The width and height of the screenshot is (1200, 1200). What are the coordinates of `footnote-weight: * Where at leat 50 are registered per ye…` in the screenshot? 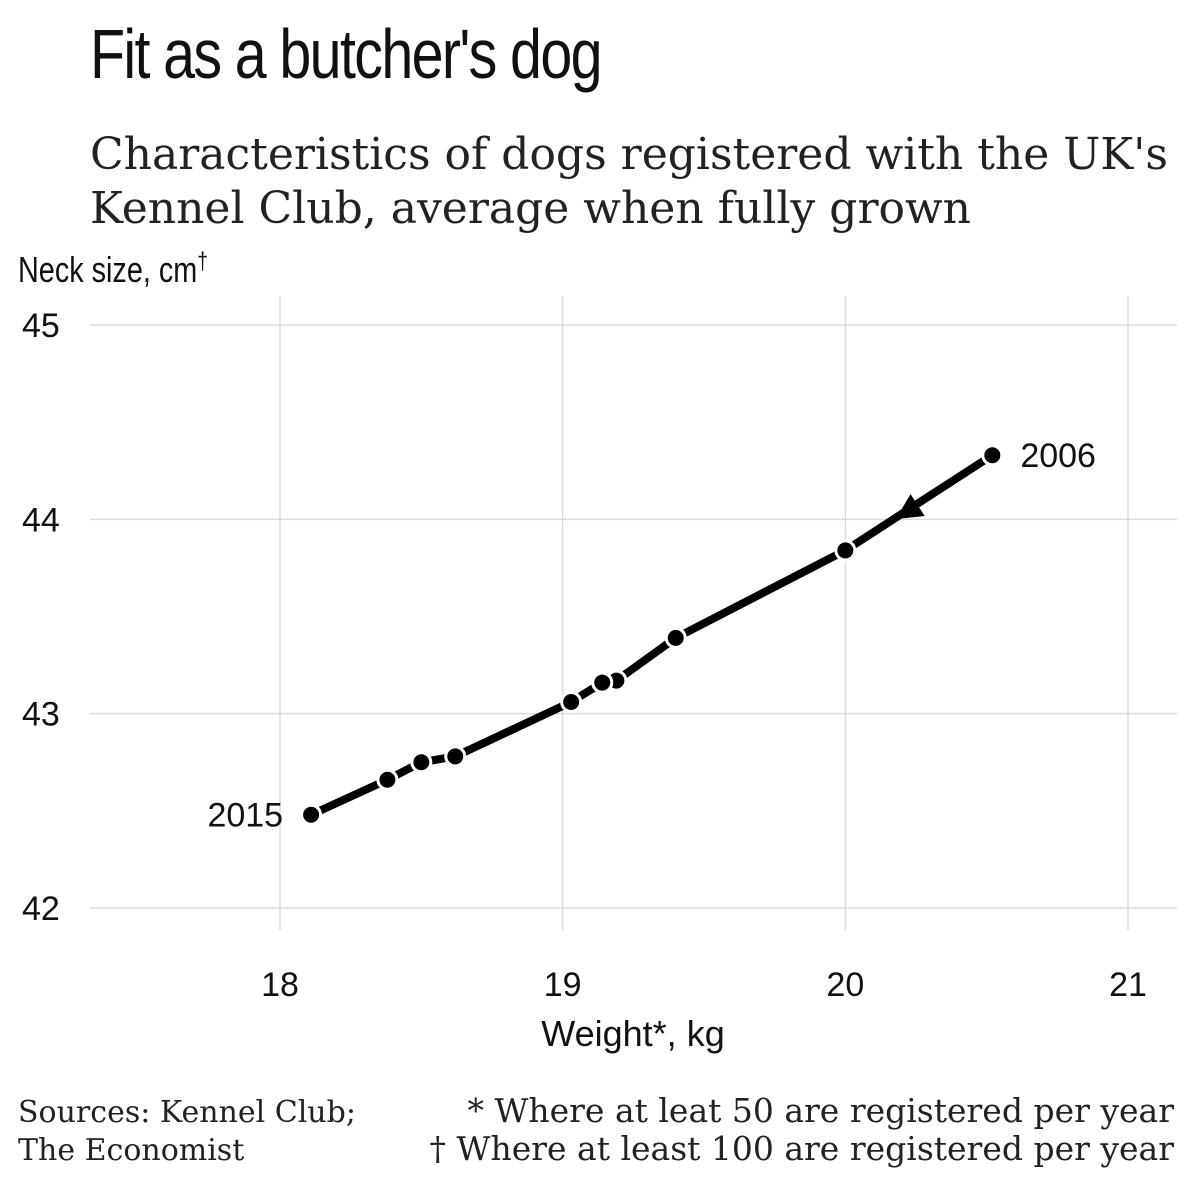 It's located at (820, 1110).